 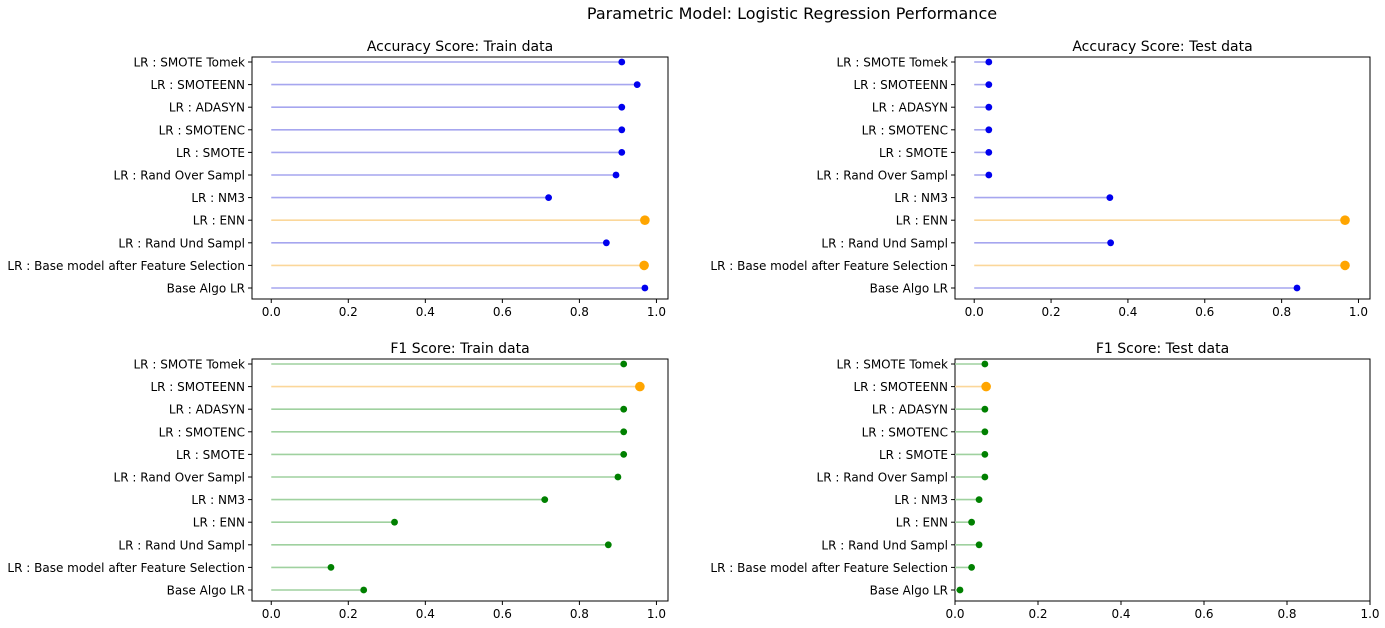 What do you see at coordinates (1162, 47) in the screenshot?
I see `subplot-title: Accuracy Score: Test data` at bounding box center [1162, 47].